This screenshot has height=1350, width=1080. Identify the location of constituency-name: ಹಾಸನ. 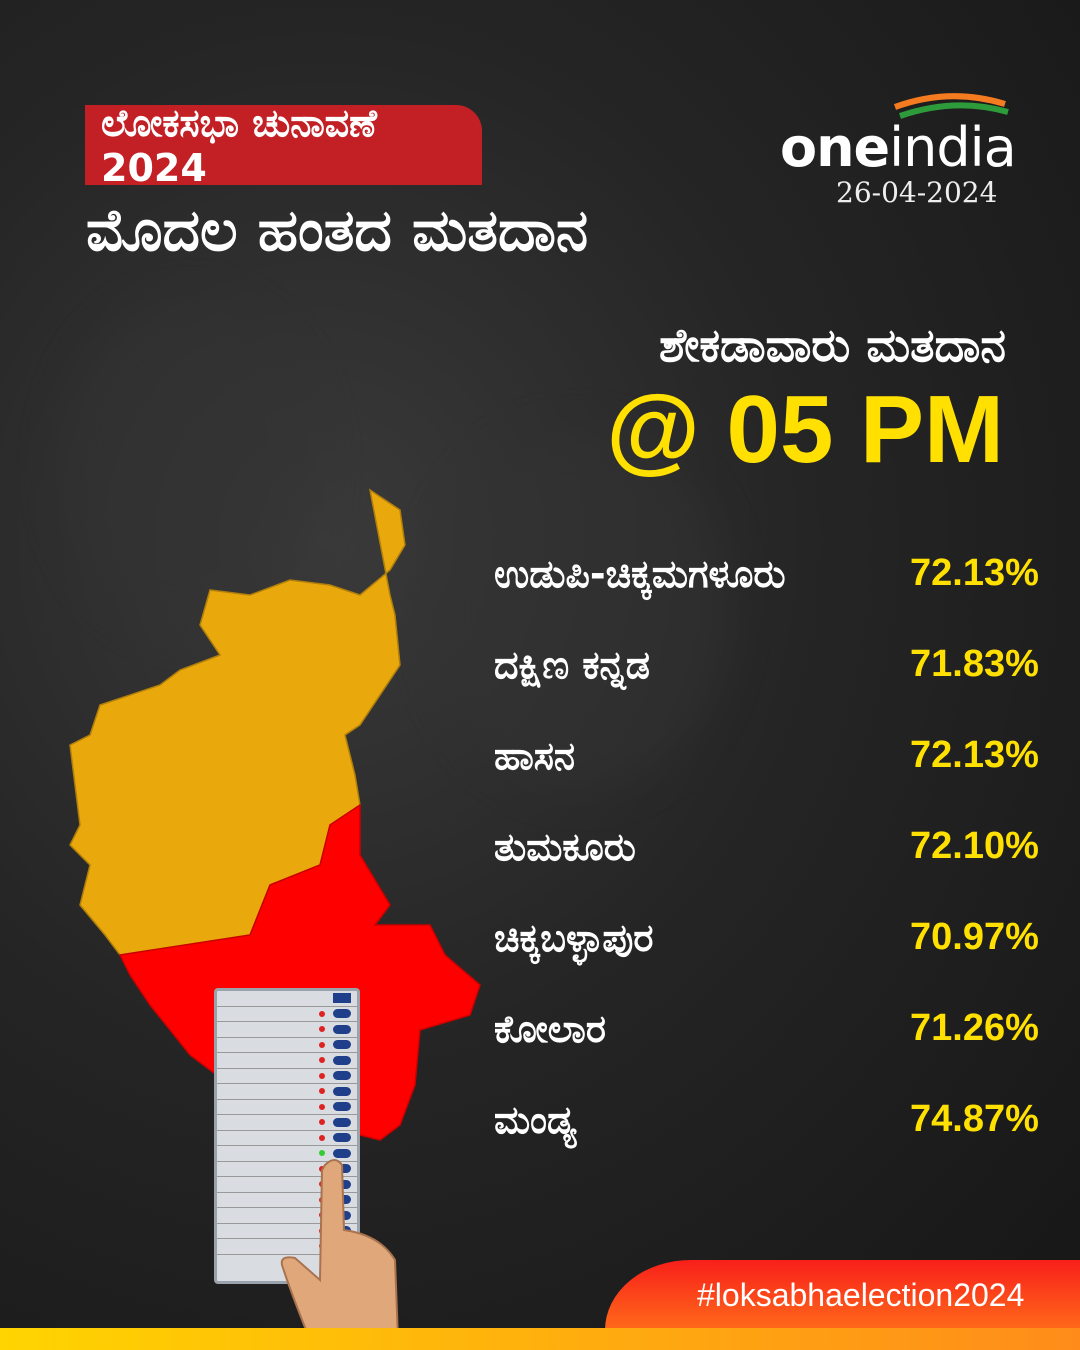
(535, 756).